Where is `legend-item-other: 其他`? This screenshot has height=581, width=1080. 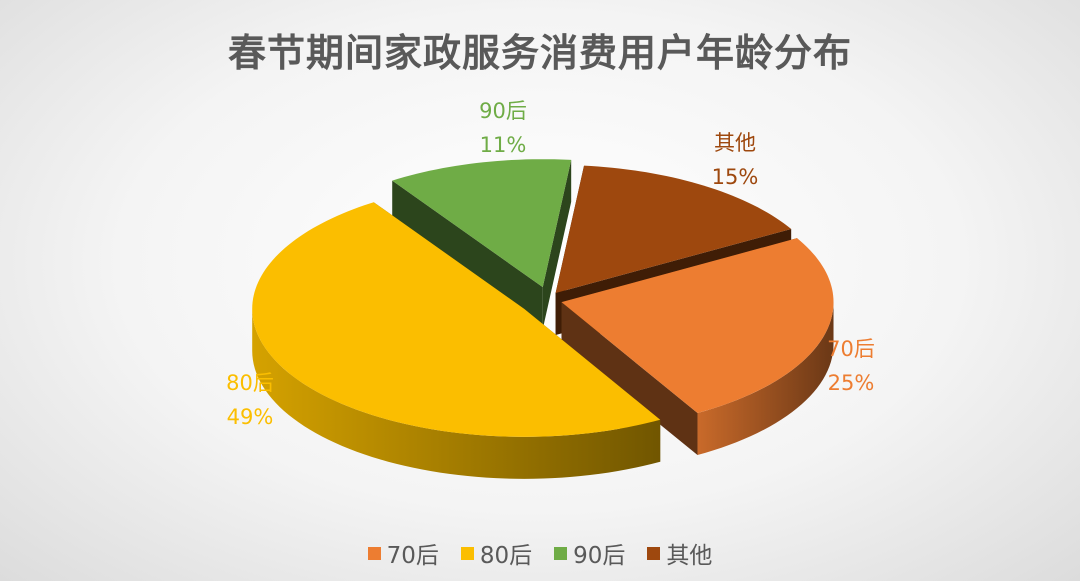 legend-item-other: 其他 is located at coordinates (679, 553).